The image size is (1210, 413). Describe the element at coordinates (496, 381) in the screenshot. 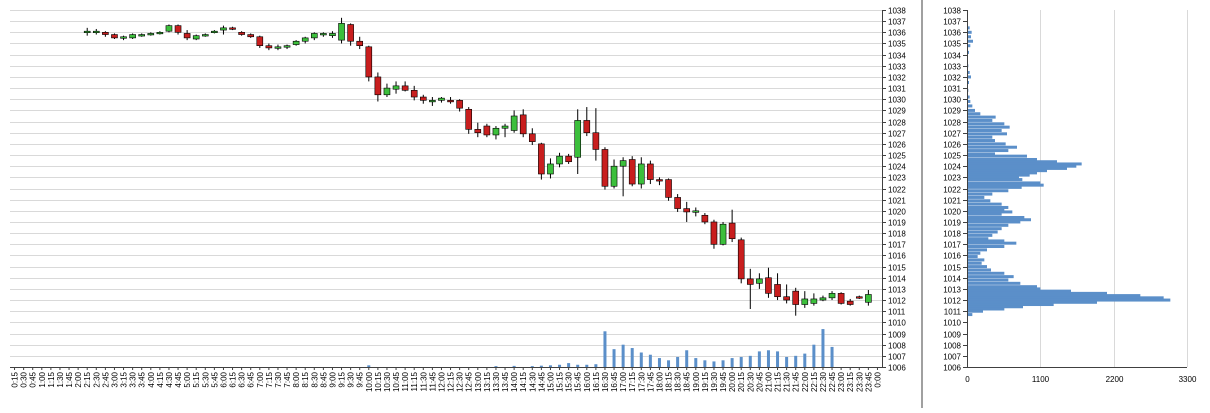

I see `time-x-tick-label: 13:30` at that location.